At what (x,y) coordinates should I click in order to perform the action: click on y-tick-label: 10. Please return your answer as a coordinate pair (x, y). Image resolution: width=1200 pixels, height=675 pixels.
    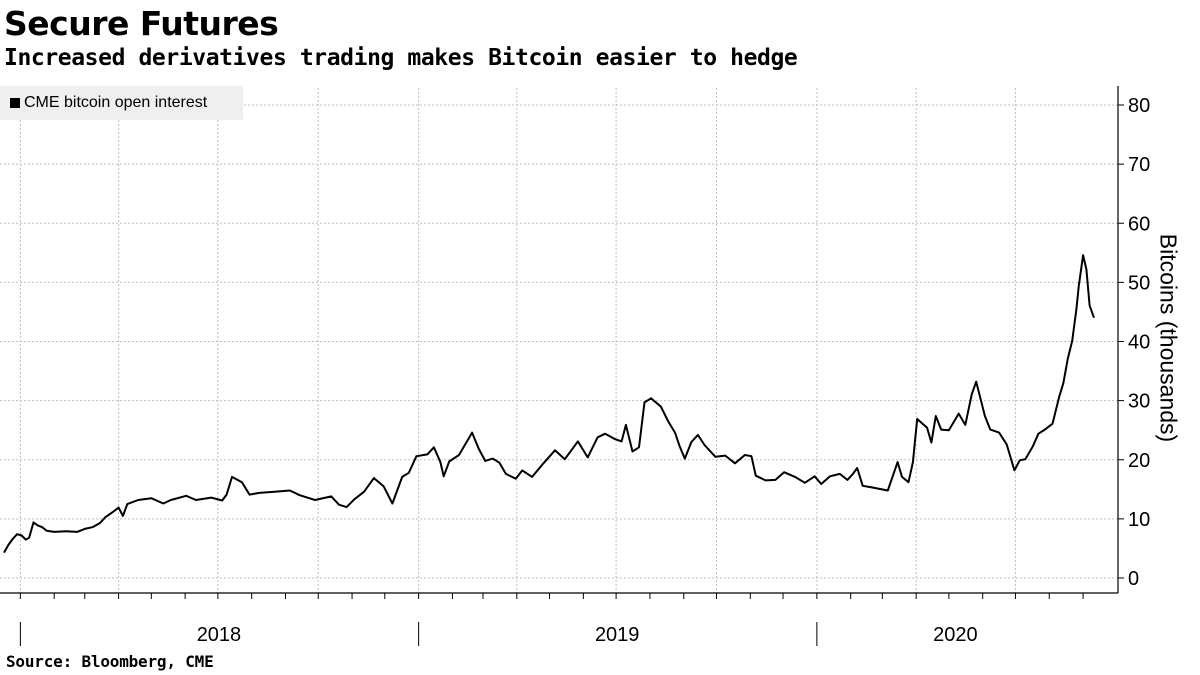
    Looking at the image, I should click on (1139, 520).